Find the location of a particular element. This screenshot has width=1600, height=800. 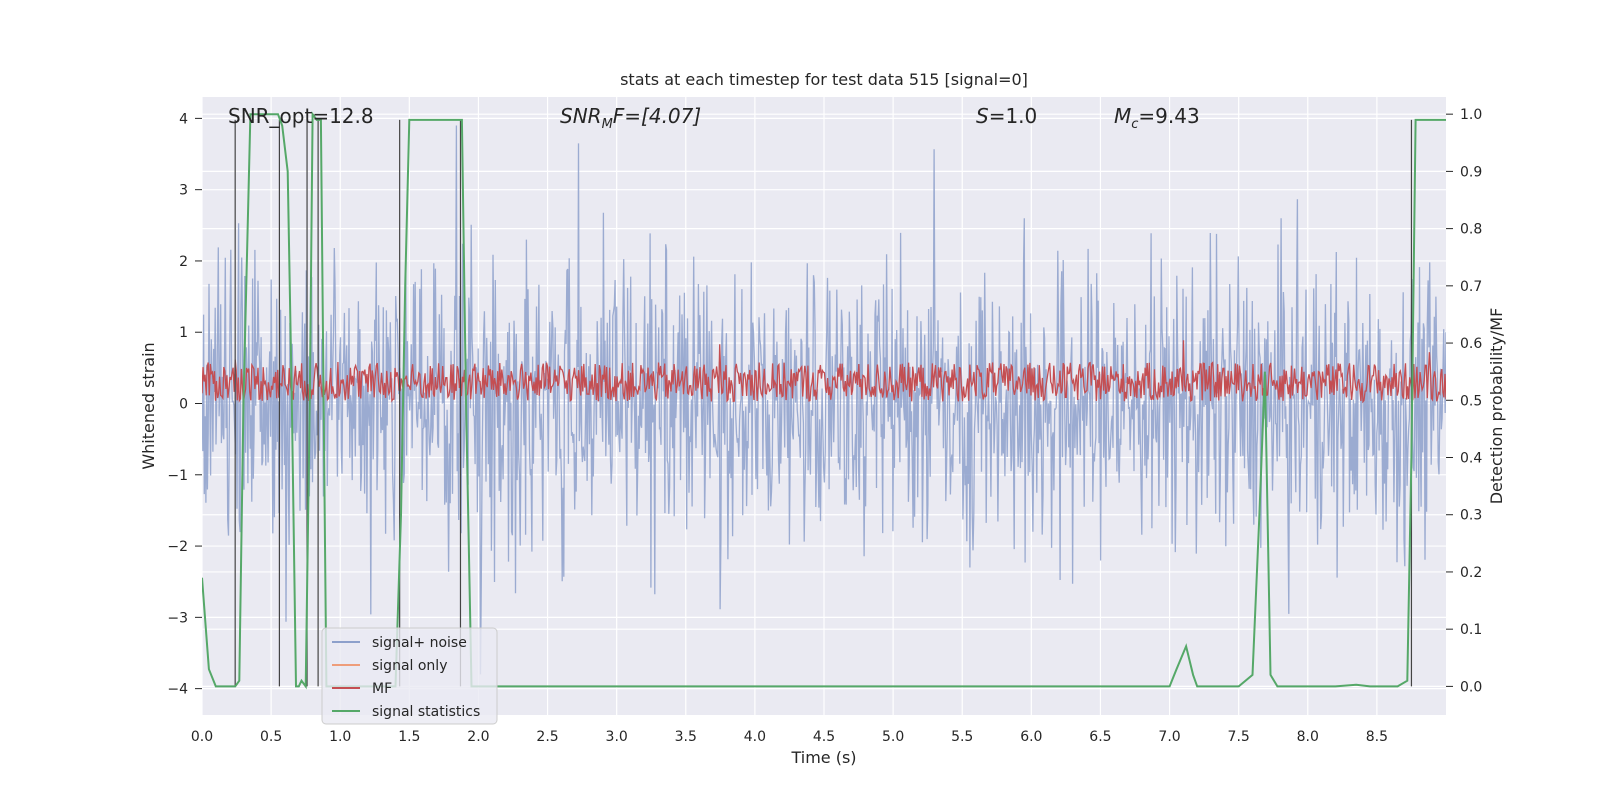

annotation-snr-mf-rest: F=[4.07] is located at coordinates (657, 116).